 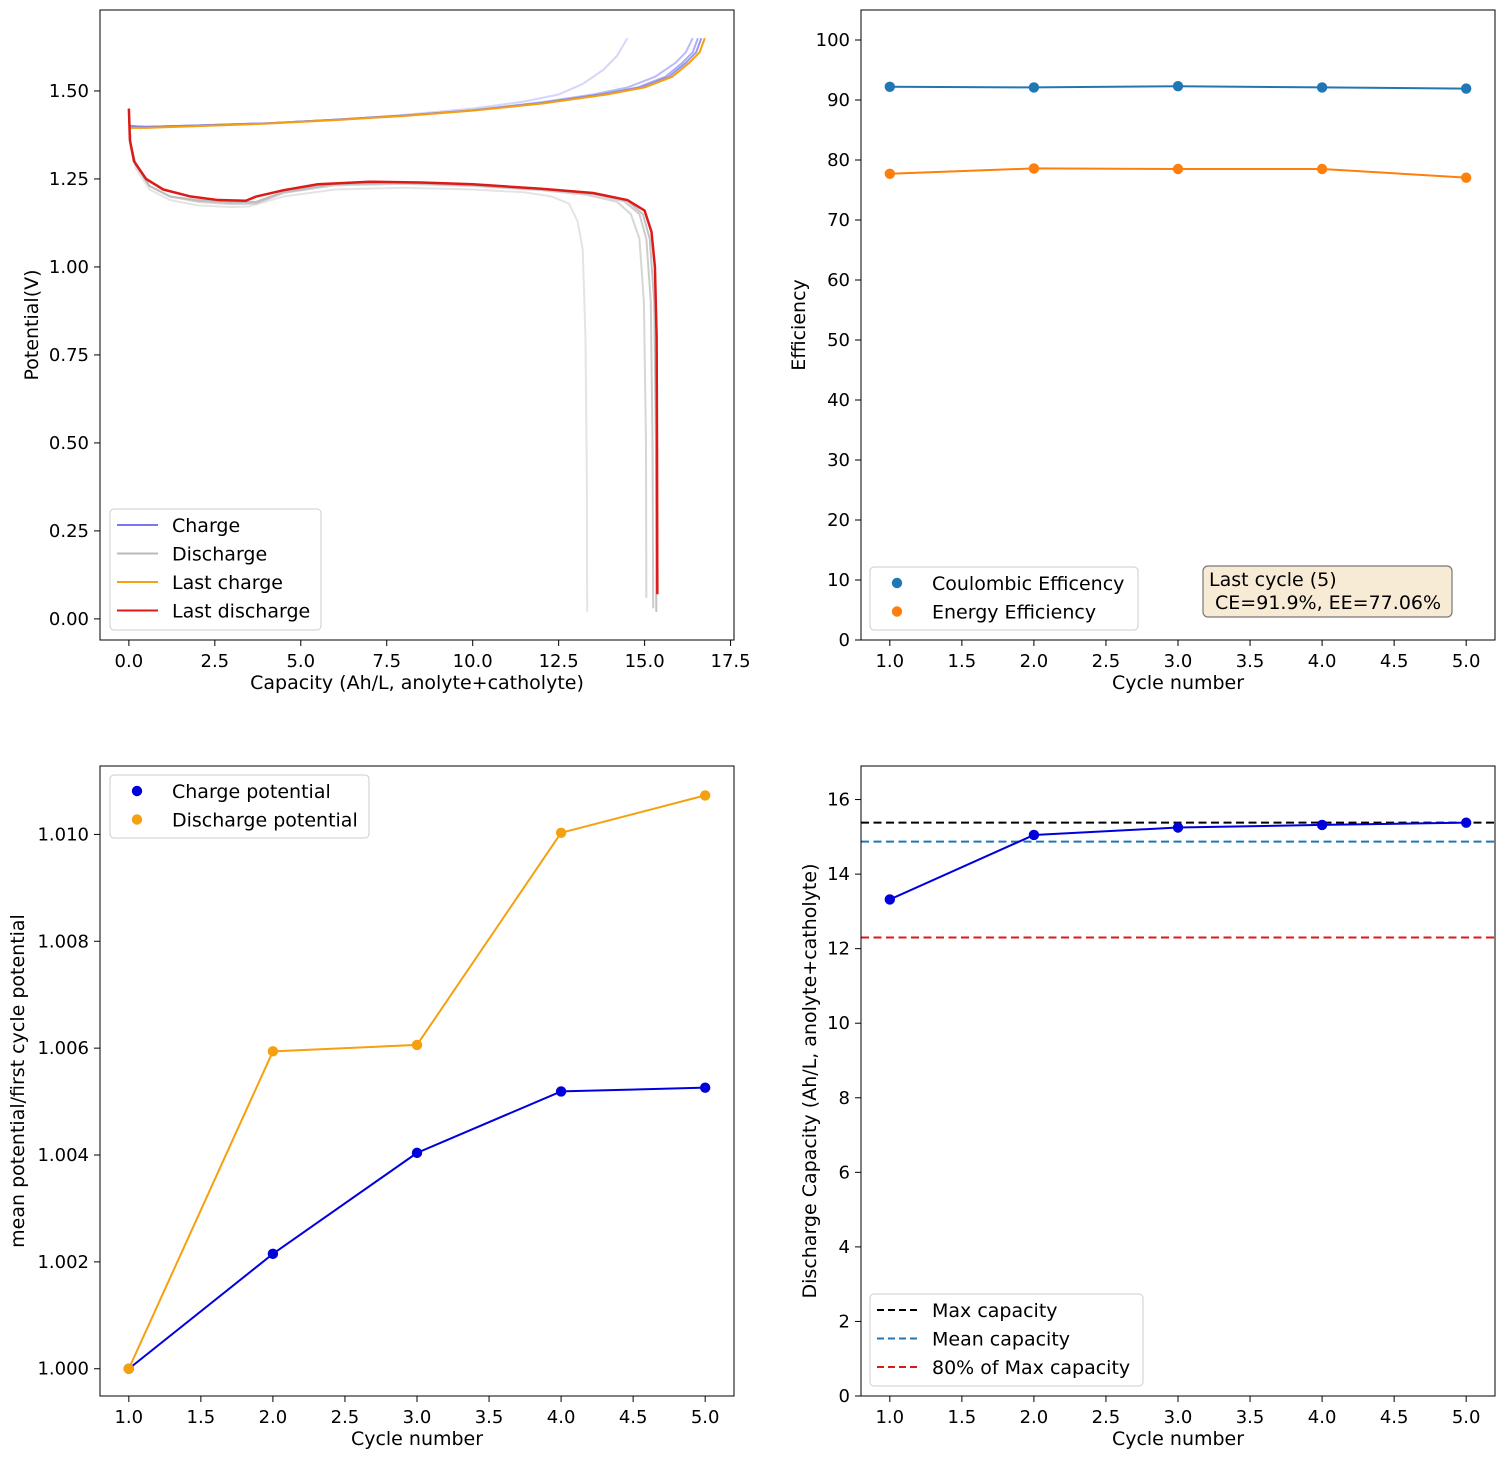 What do you see at coordinates (417, 683) in the screenshot?
I see `x-axis-label: Capacity (Ah/L, anolyte+catholyte)` at bounding box center [417, 683].